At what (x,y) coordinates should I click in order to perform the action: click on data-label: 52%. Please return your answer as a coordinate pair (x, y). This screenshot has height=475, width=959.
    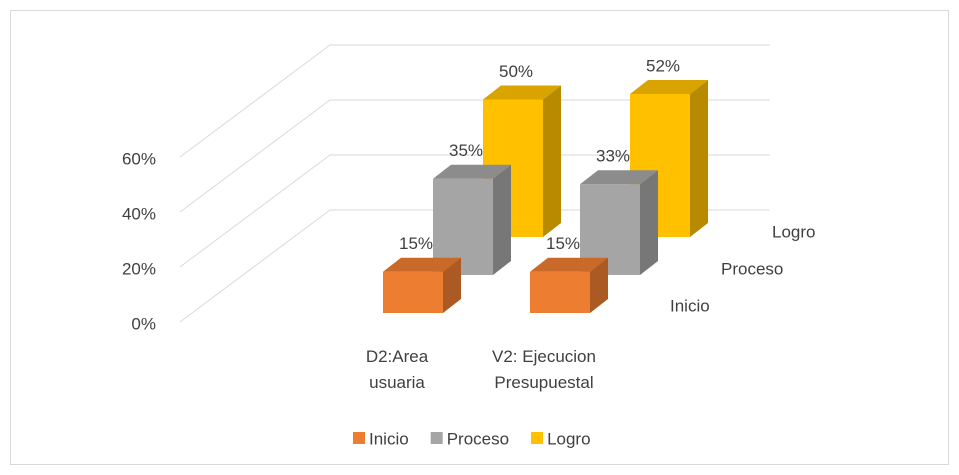
    Looking at the image, I should click on (663, 65).